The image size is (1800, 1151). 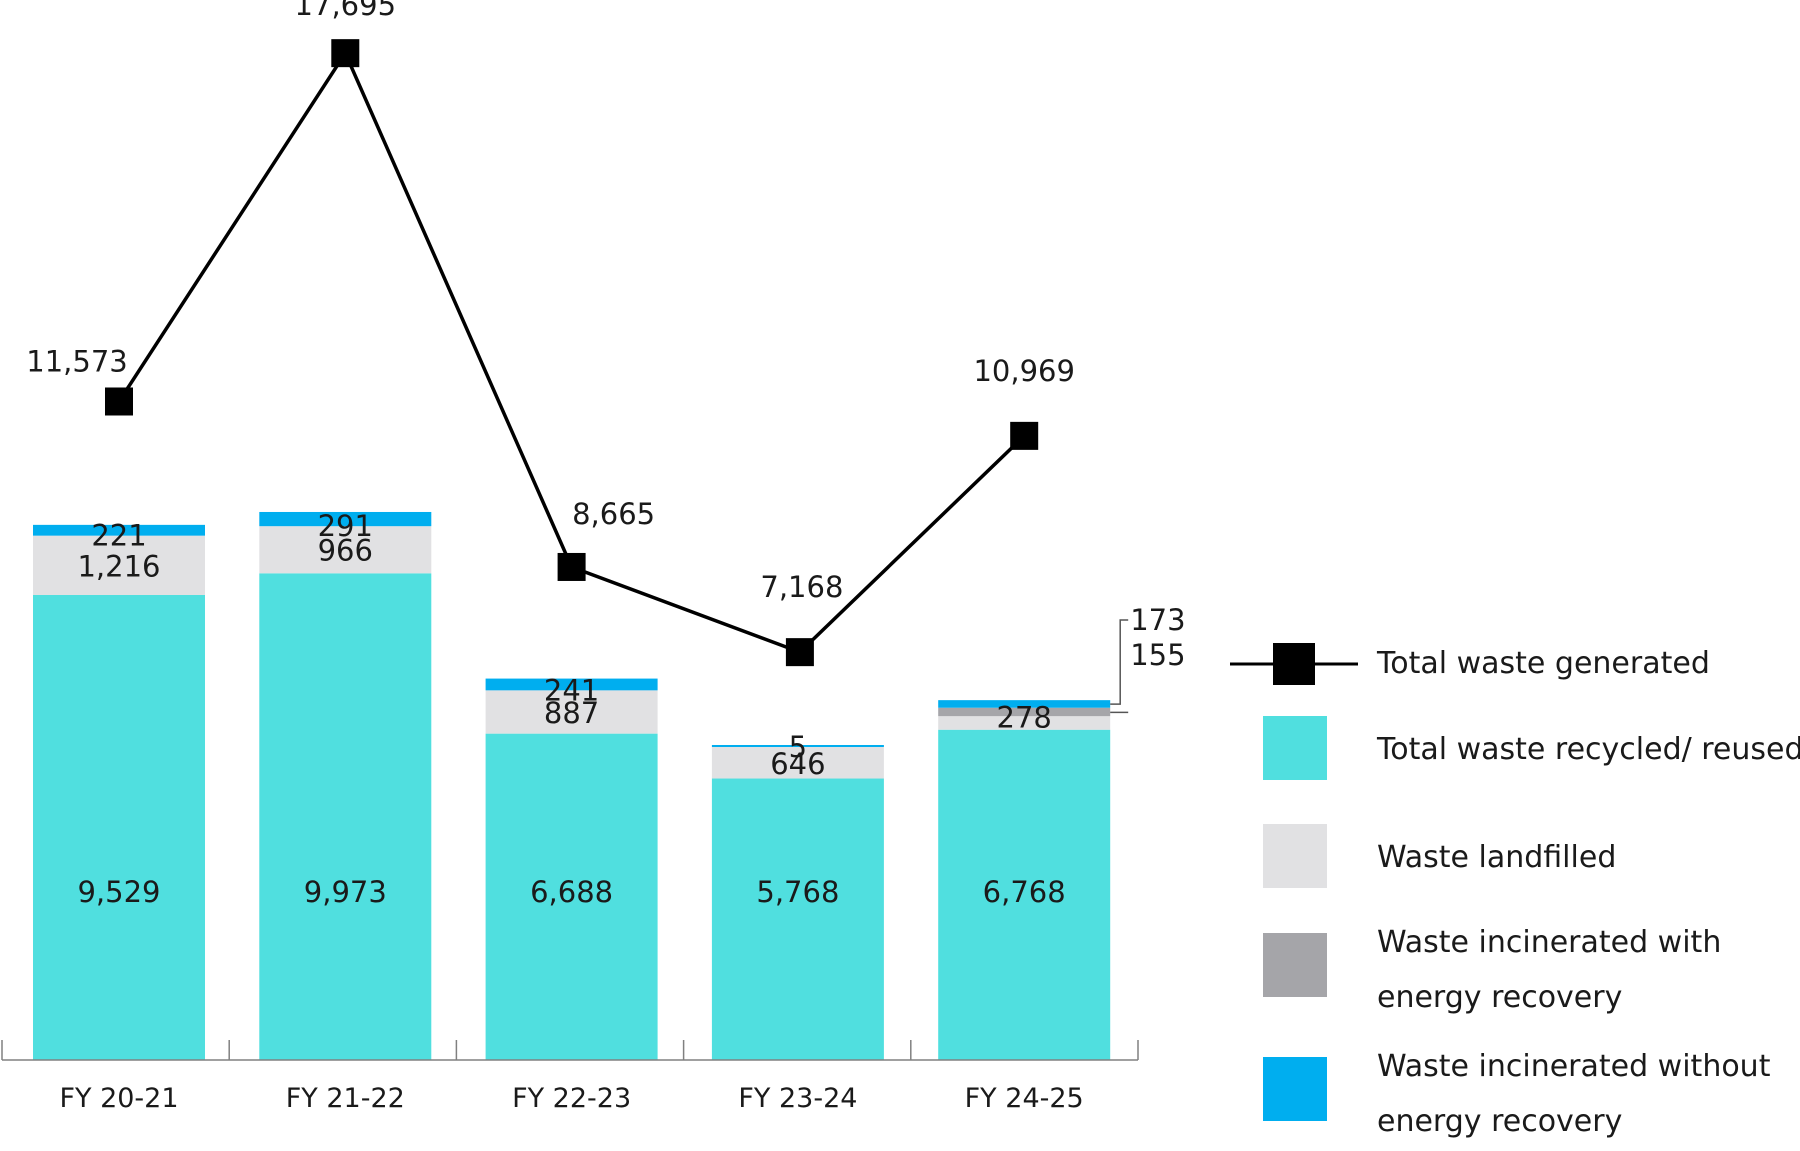 I want to click on legend-label-total-waste-generated: Total waste generated, so click(x=1543, y=663).